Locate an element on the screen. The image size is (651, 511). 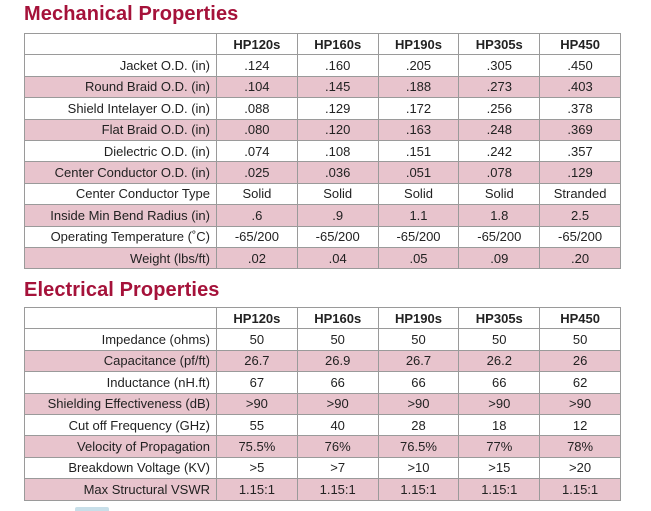
electrical-properties-title: Electrical Properties is located at coordinates (122, 290).